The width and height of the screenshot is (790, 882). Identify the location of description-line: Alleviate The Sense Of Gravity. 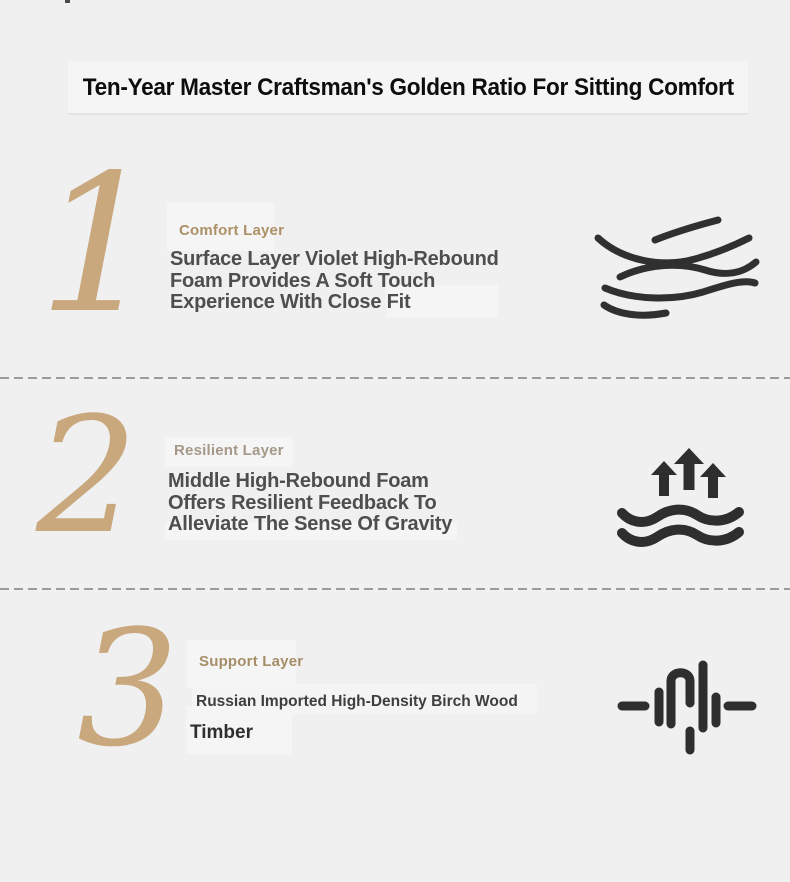
(310, 524).